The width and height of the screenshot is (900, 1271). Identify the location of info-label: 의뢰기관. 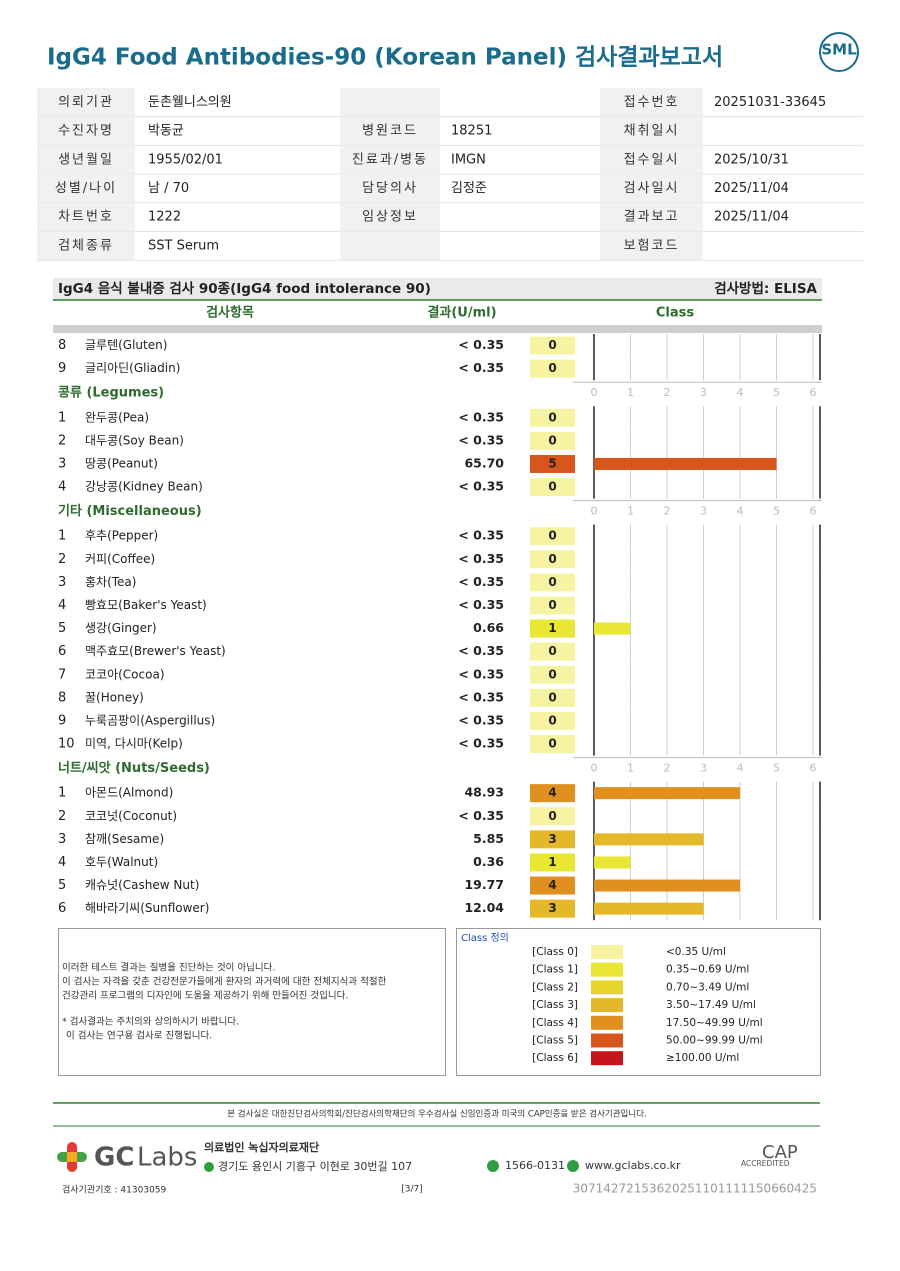
(86, 102).